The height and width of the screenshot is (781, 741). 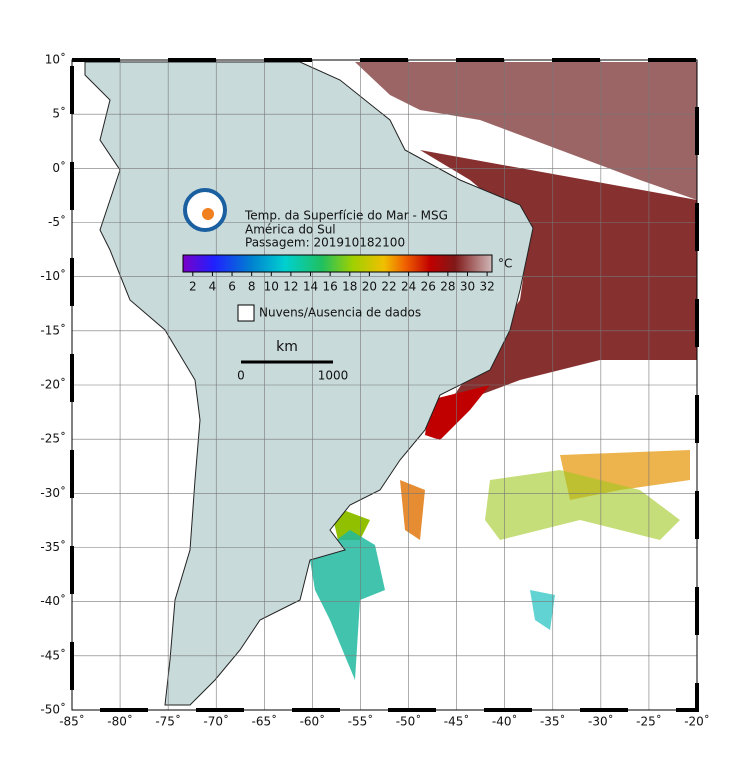 What do you see at coordinates (325, 243) in the screenshot?
I see `title-line: Passagem: 201910182100` at bounding box center [325, 243].